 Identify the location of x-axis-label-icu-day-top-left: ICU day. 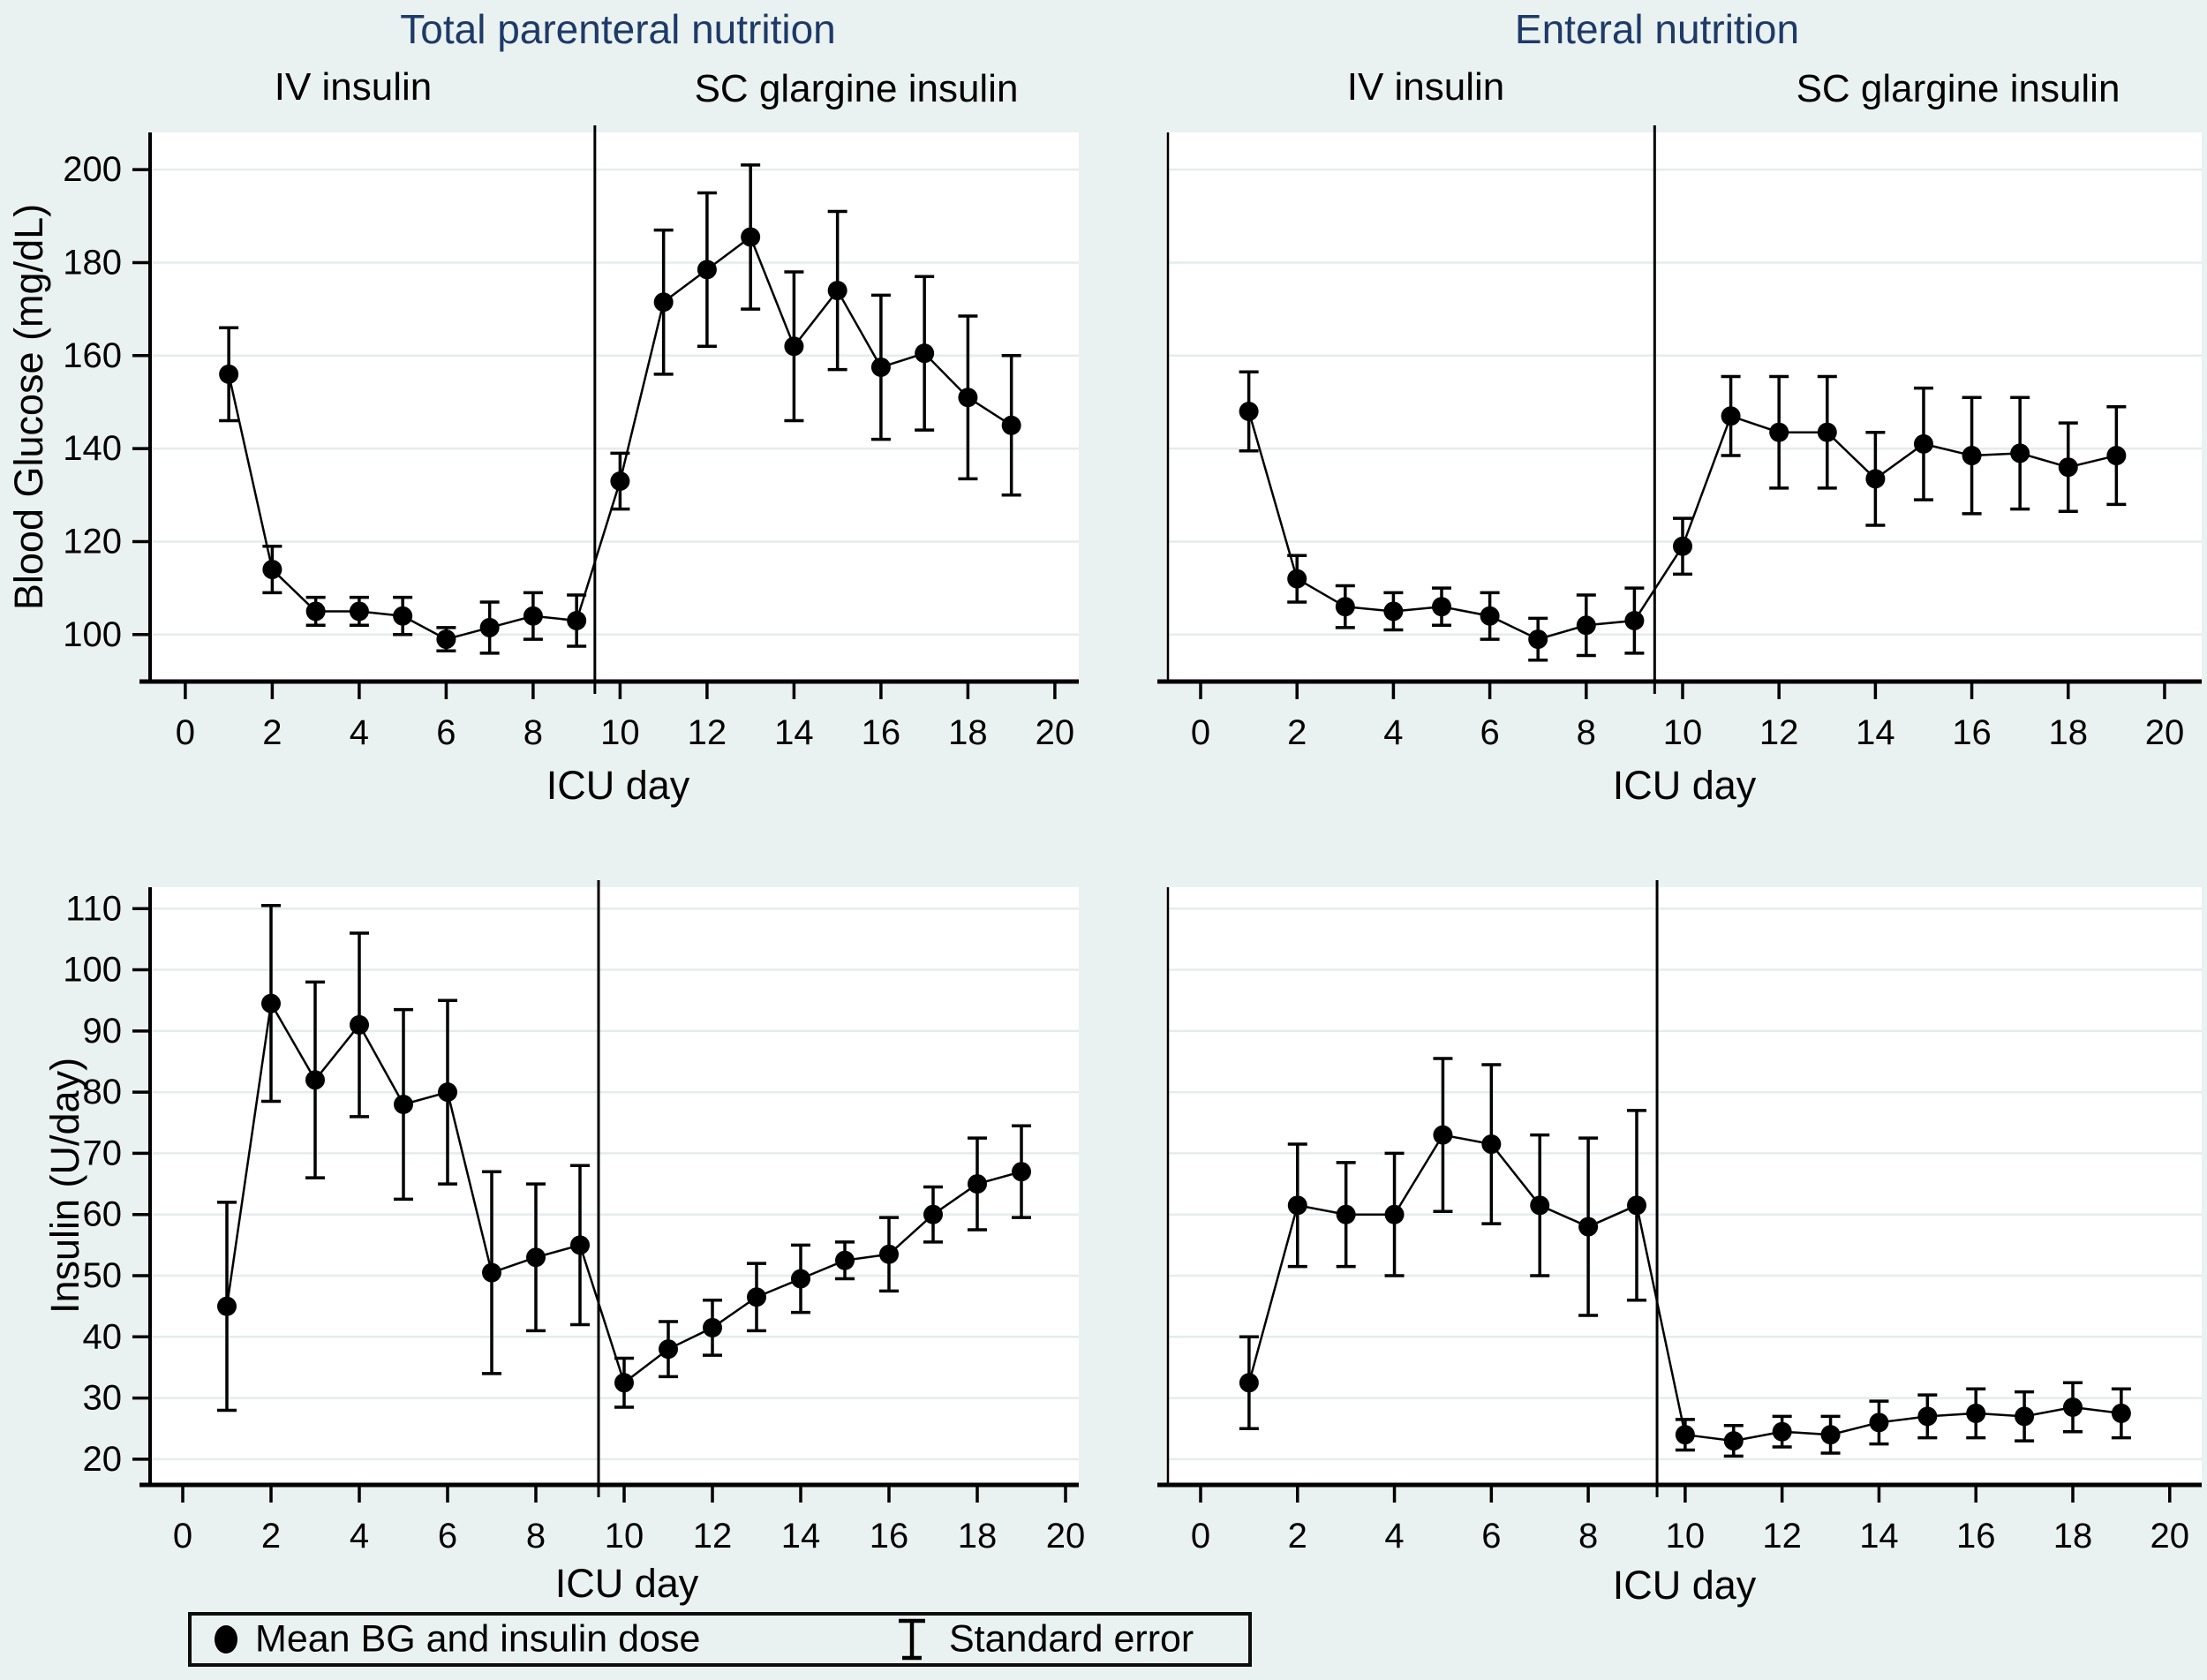
(618, 785).